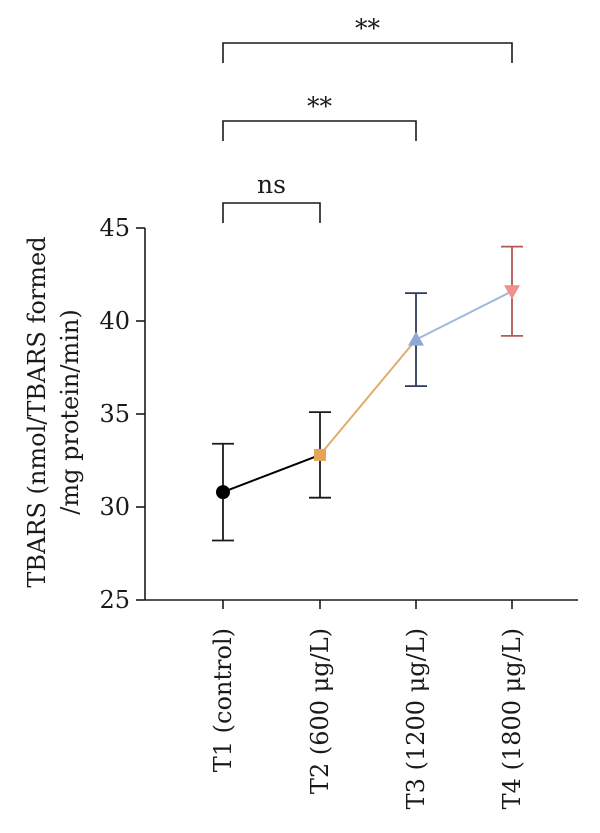  What do you see at coordinates (37, 411) in the screenshot?
I see `y-axis-label-line1: TBARS (nmol/TBARS formed` at bounding box center [37, 411].